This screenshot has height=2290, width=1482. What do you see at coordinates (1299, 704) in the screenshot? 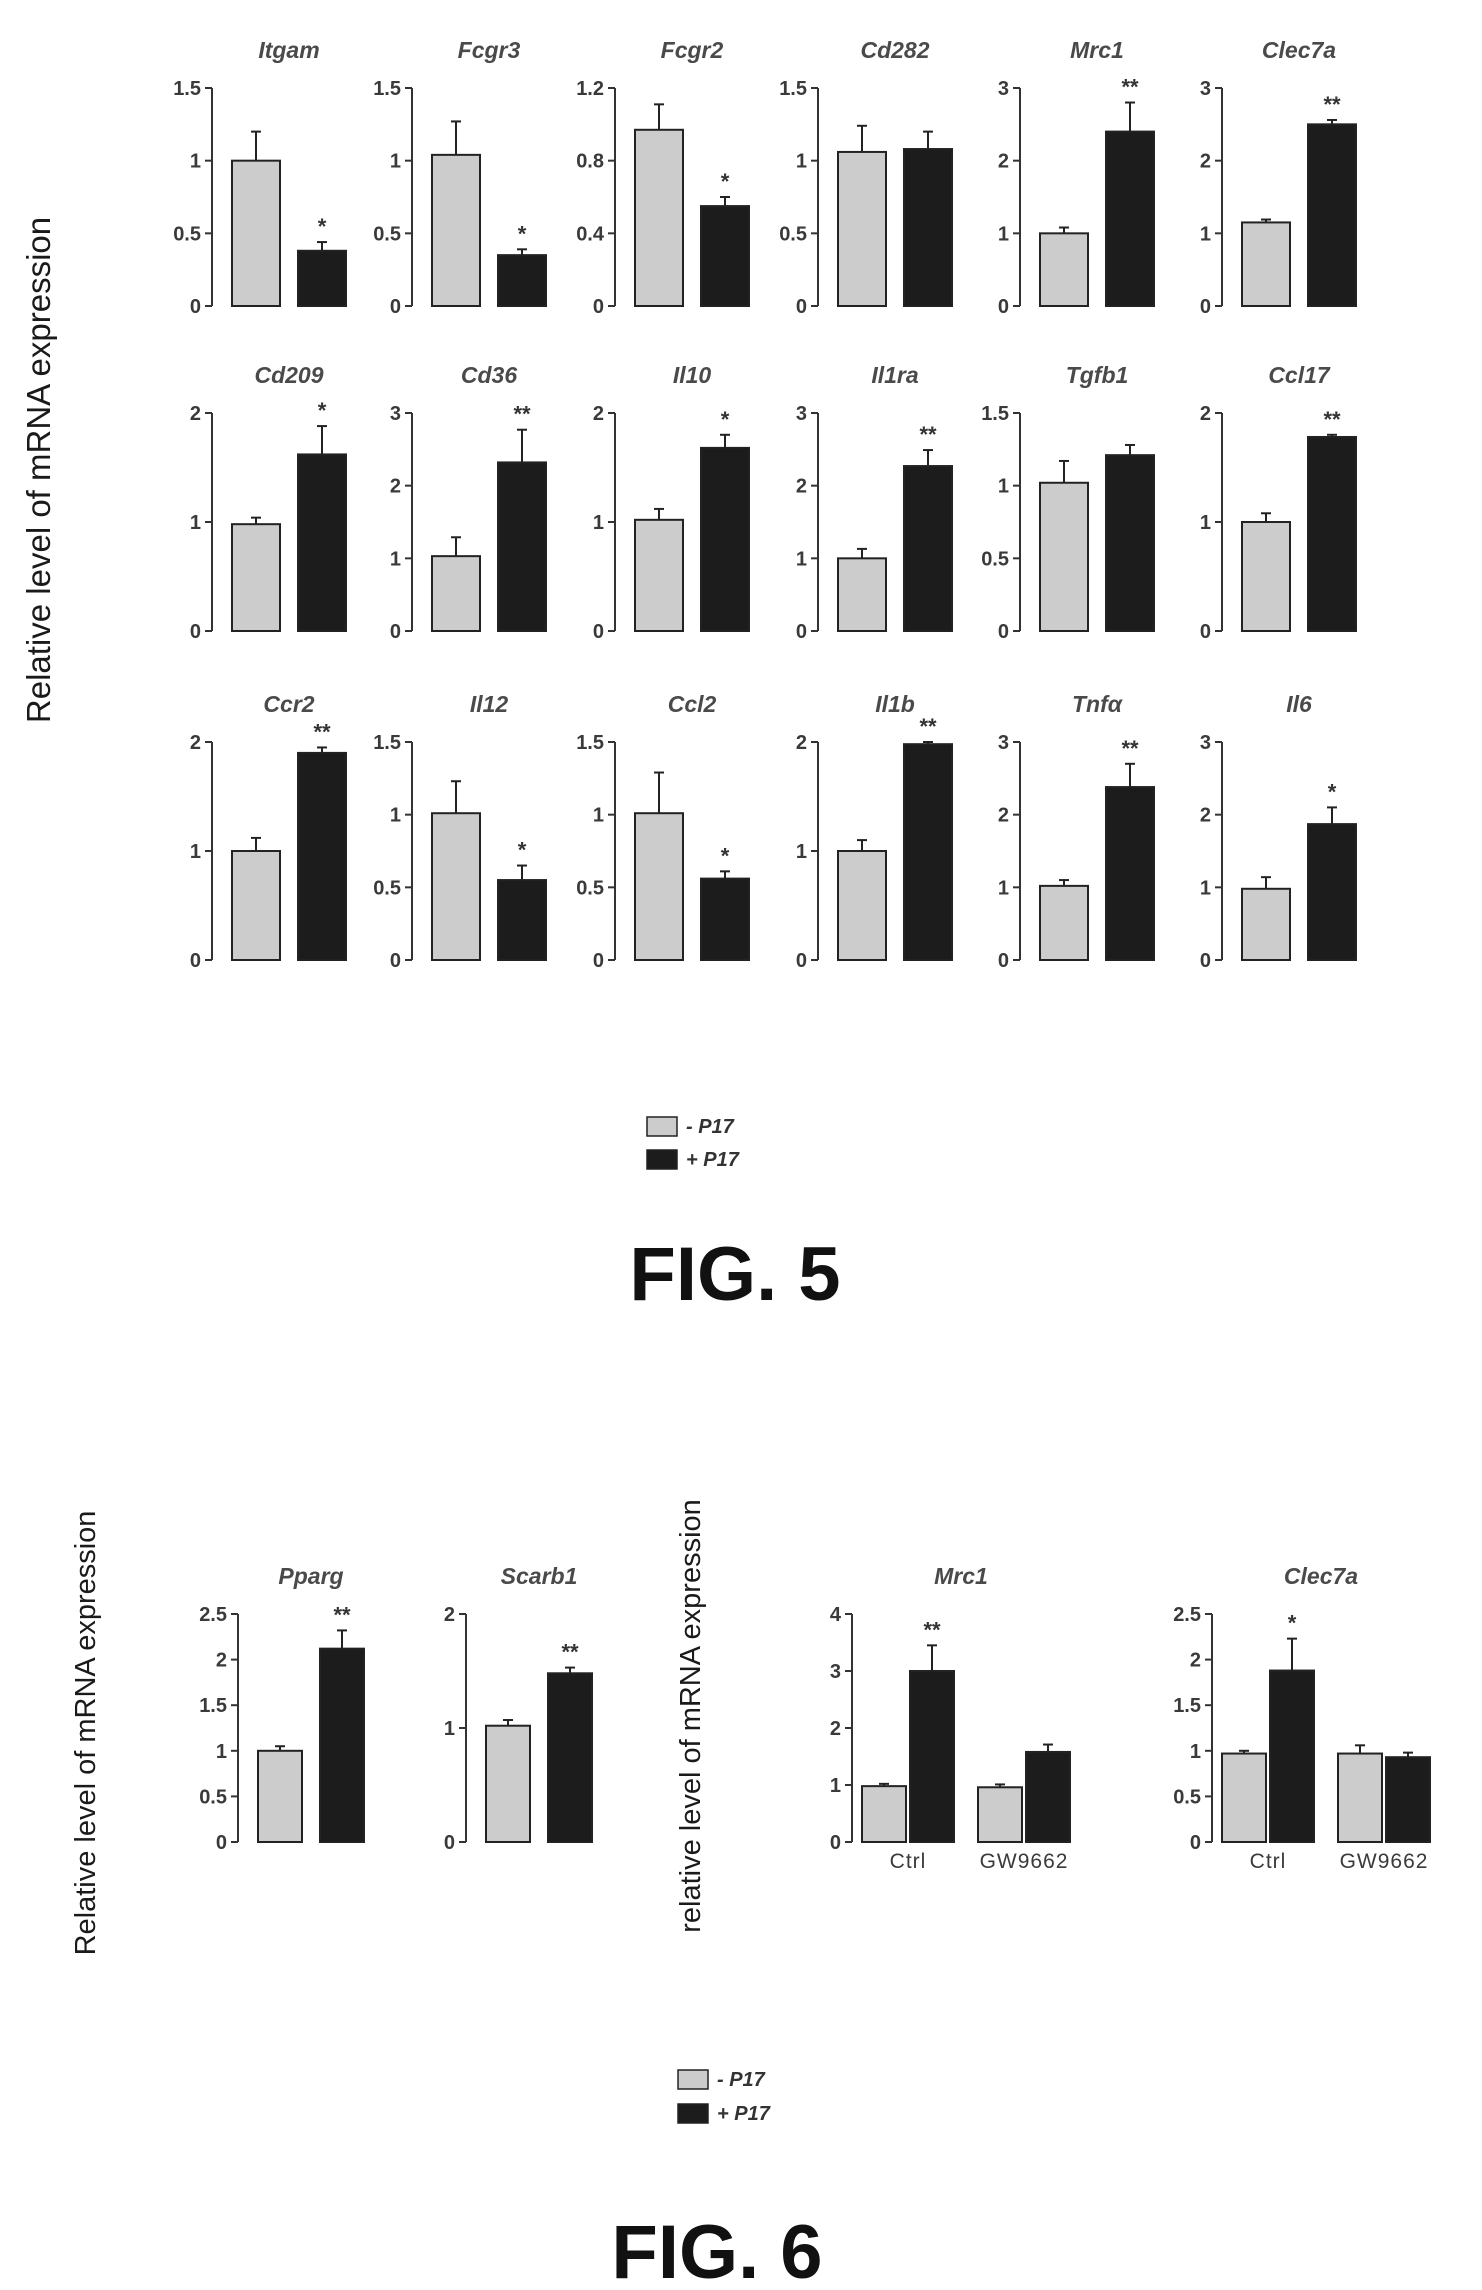
I see `chart-title: Il6` at bounding box center [1299, 704].